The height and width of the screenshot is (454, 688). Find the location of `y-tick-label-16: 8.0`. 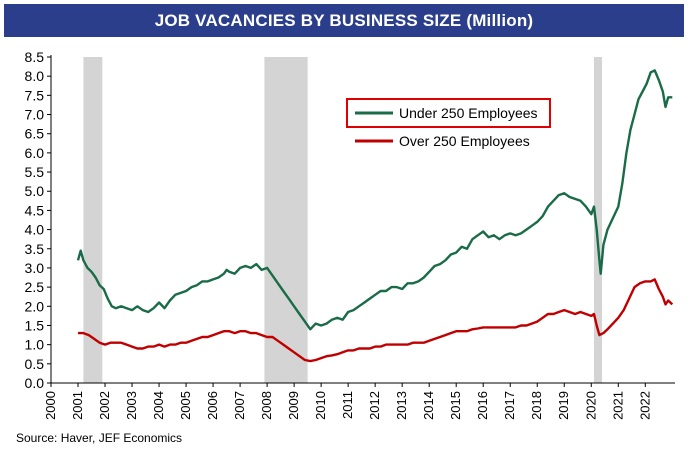

y-tick-label-16: 8.0 is located at coordinates (35, 76).